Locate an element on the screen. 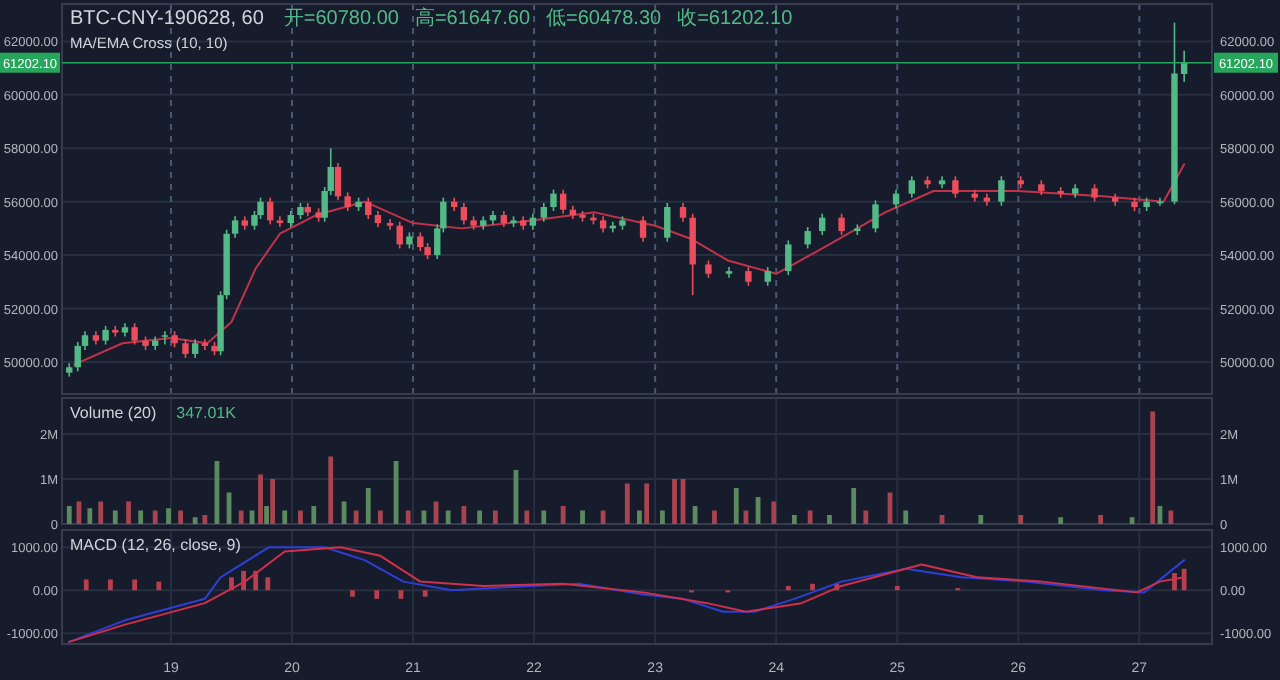 The width and height of the screenshot is (1280, 680). chart-title: MACD (12, 26, close, 9) is located at coordinates (156, 545).